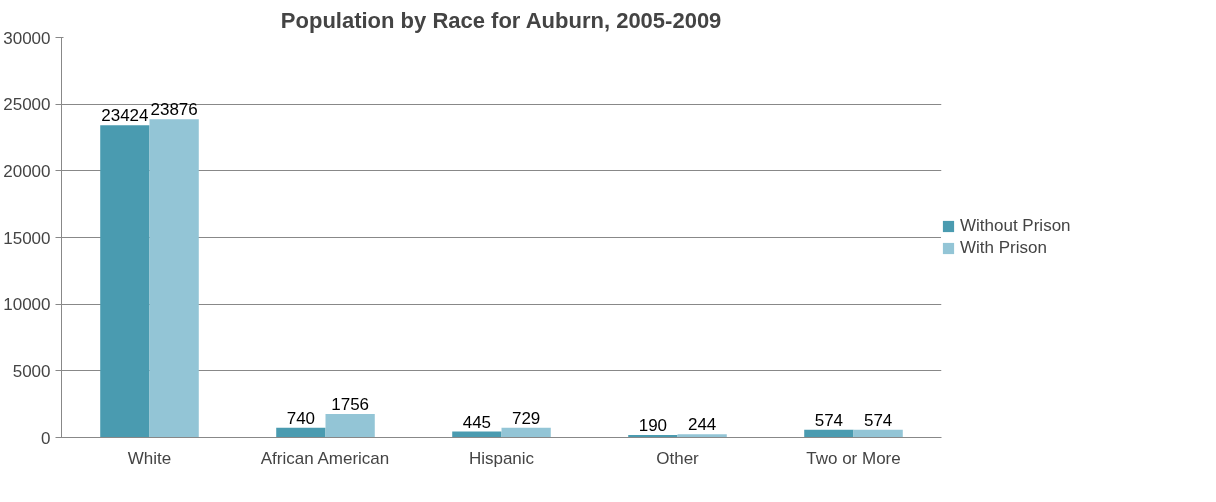  Describe the element at coordinates (301, 418) in the screenshot. I see `data-label: 740` at that location.